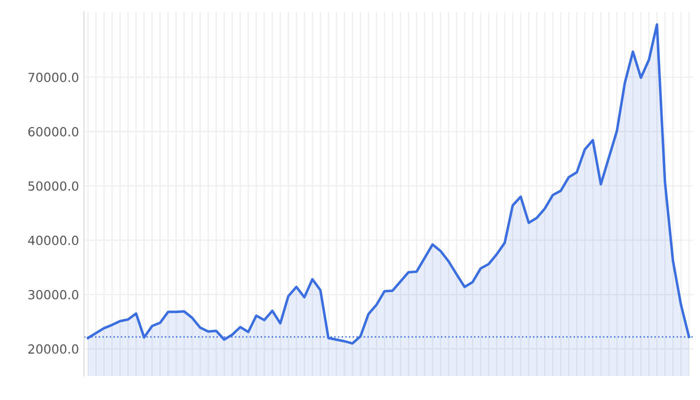  I want to click on y-tick-label: 40000.0, so click(53, 241).